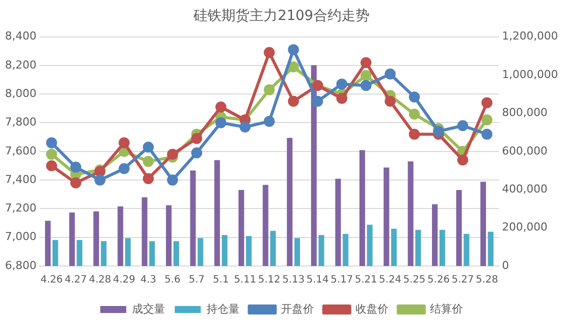  What do you see at coordinates (20, 93) in the screenshot?
I see `y-tick-label: 8,000` at bounding box center [20, 93].